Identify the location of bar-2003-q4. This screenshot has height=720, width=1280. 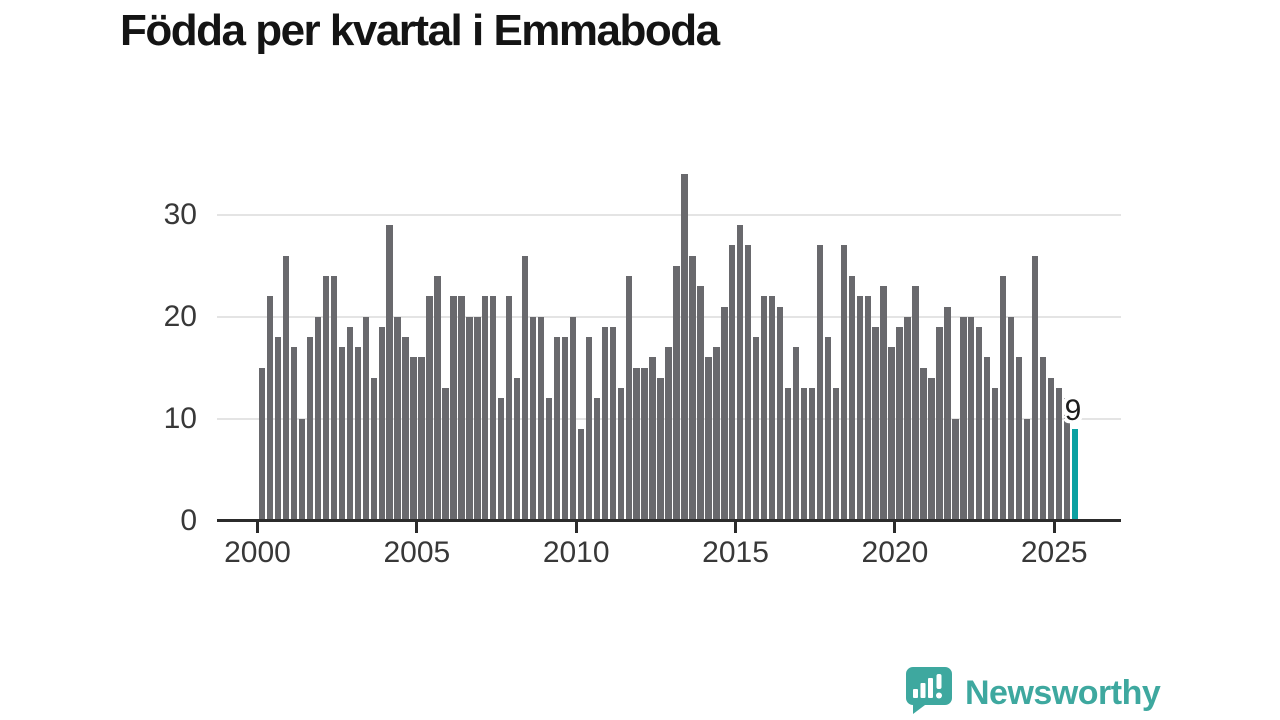
(381, 423).